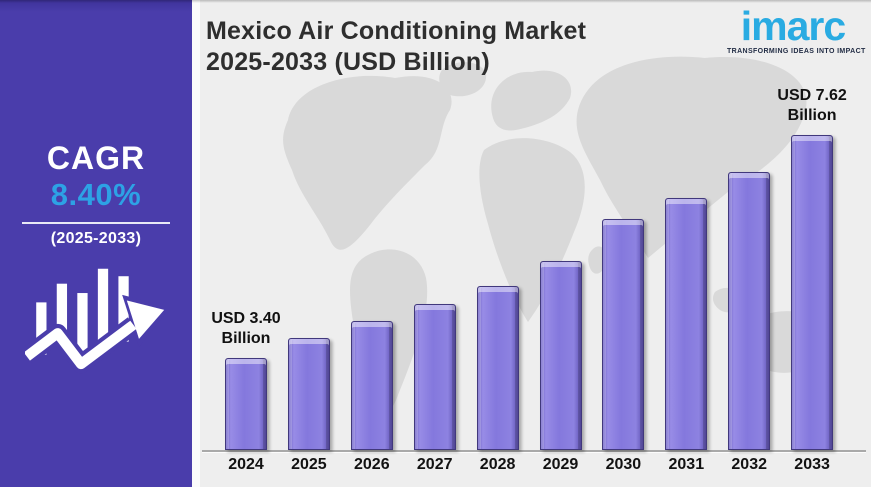 This screenshot has width=871, height=487. What do you see at coordinates (497, 464) in the screenshot?
I see `year-label-2028: 2028` at bounding box center [497, 464].